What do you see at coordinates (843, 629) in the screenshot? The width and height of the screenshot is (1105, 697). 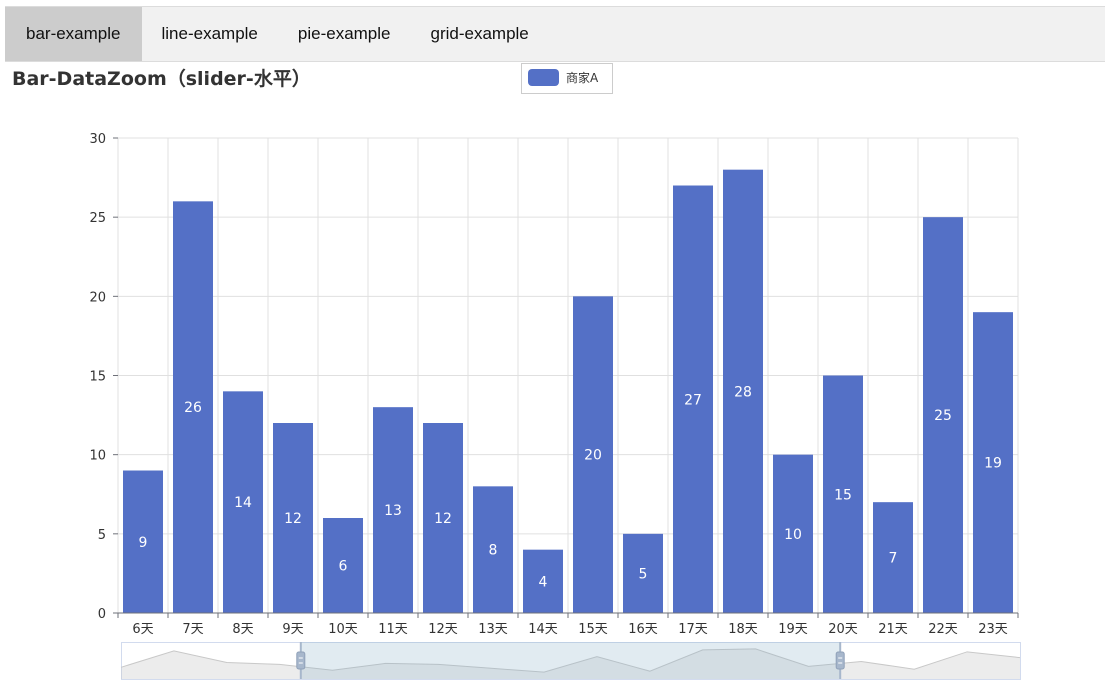 I see `x-tick-label: 20天` at bounding box center [843, 629].